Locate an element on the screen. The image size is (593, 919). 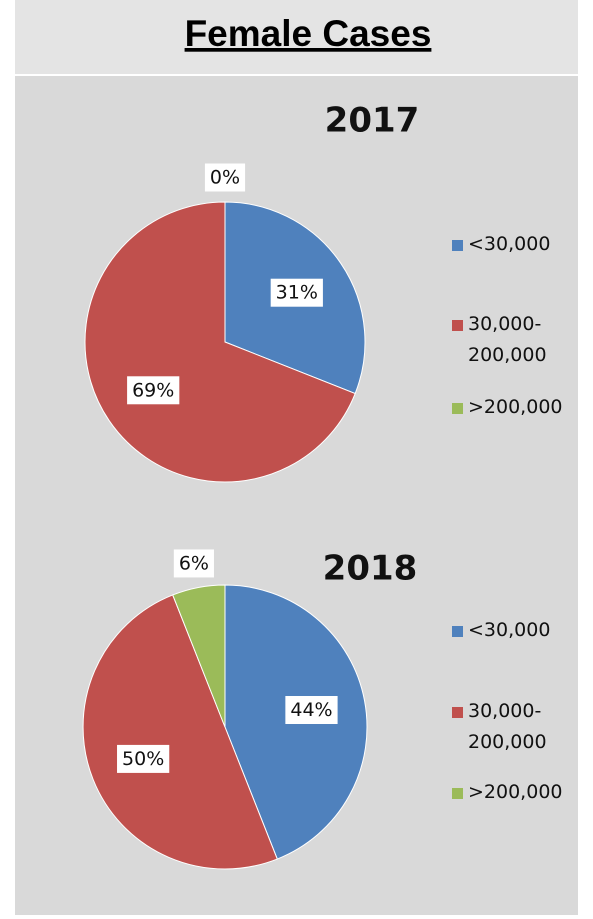
data-label: 0% is located at coordinates (225, 178).